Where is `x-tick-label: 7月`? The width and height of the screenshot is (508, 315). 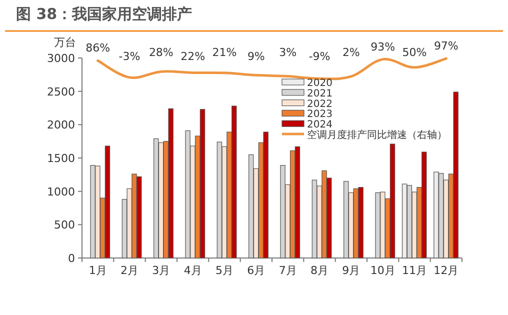 x-tick-label: 7月 is located at coordinates (287, 270).